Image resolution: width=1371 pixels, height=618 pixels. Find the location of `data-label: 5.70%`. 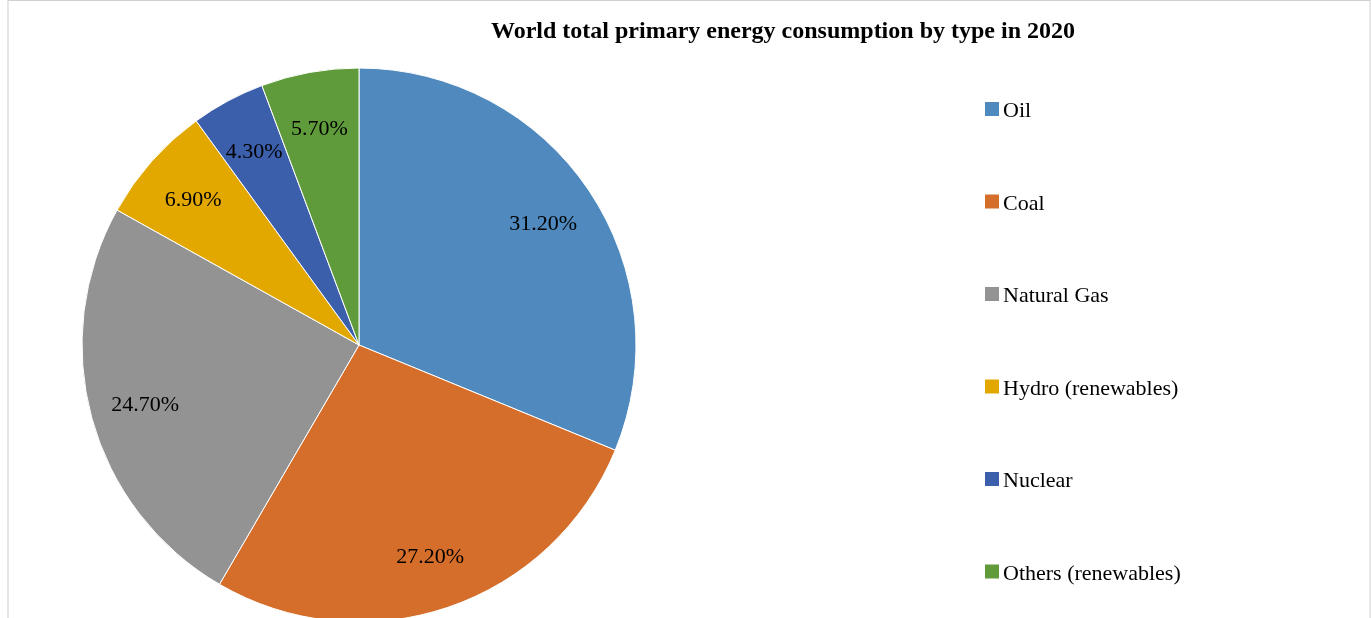

data-label: 5.70% is located at coordinates (319, 127).